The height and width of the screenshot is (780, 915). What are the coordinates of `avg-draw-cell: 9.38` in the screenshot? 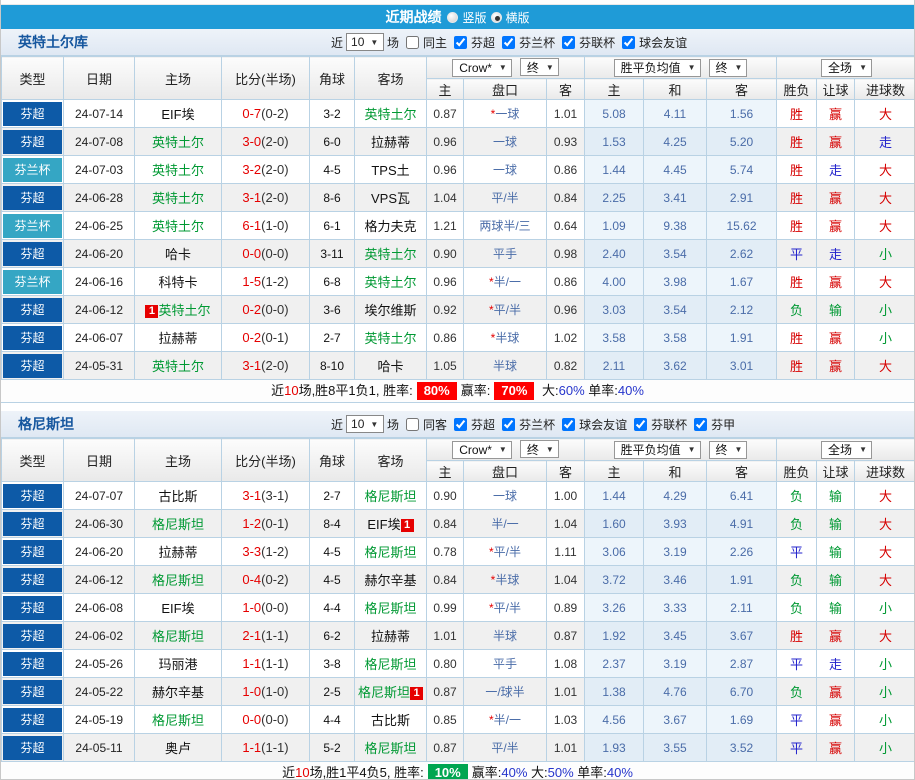 It's located at (675, 225).